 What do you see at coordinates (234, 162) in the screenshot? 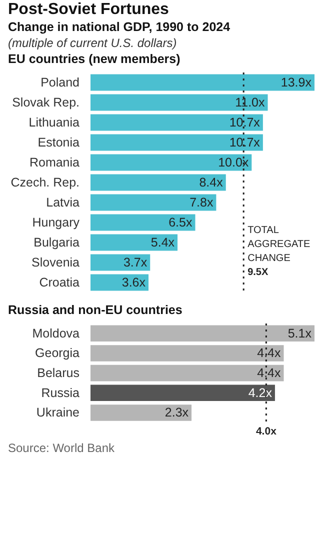
I see `data-label: 10.0x` at bounding box center [234, 162].